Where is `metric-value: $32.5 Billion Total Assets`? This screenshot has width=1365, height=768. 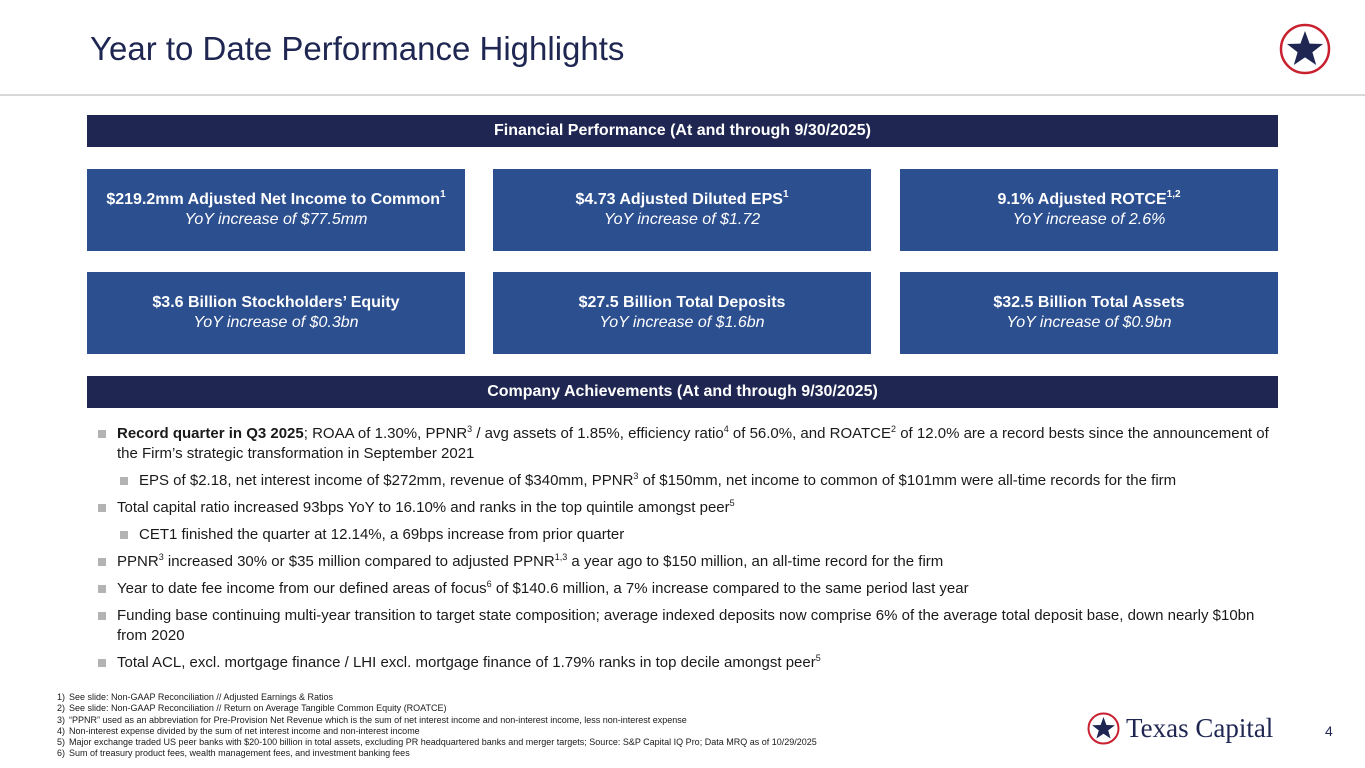 metric-value: $32.5 Billion Total Assets is located at coordinates (1089, 302).